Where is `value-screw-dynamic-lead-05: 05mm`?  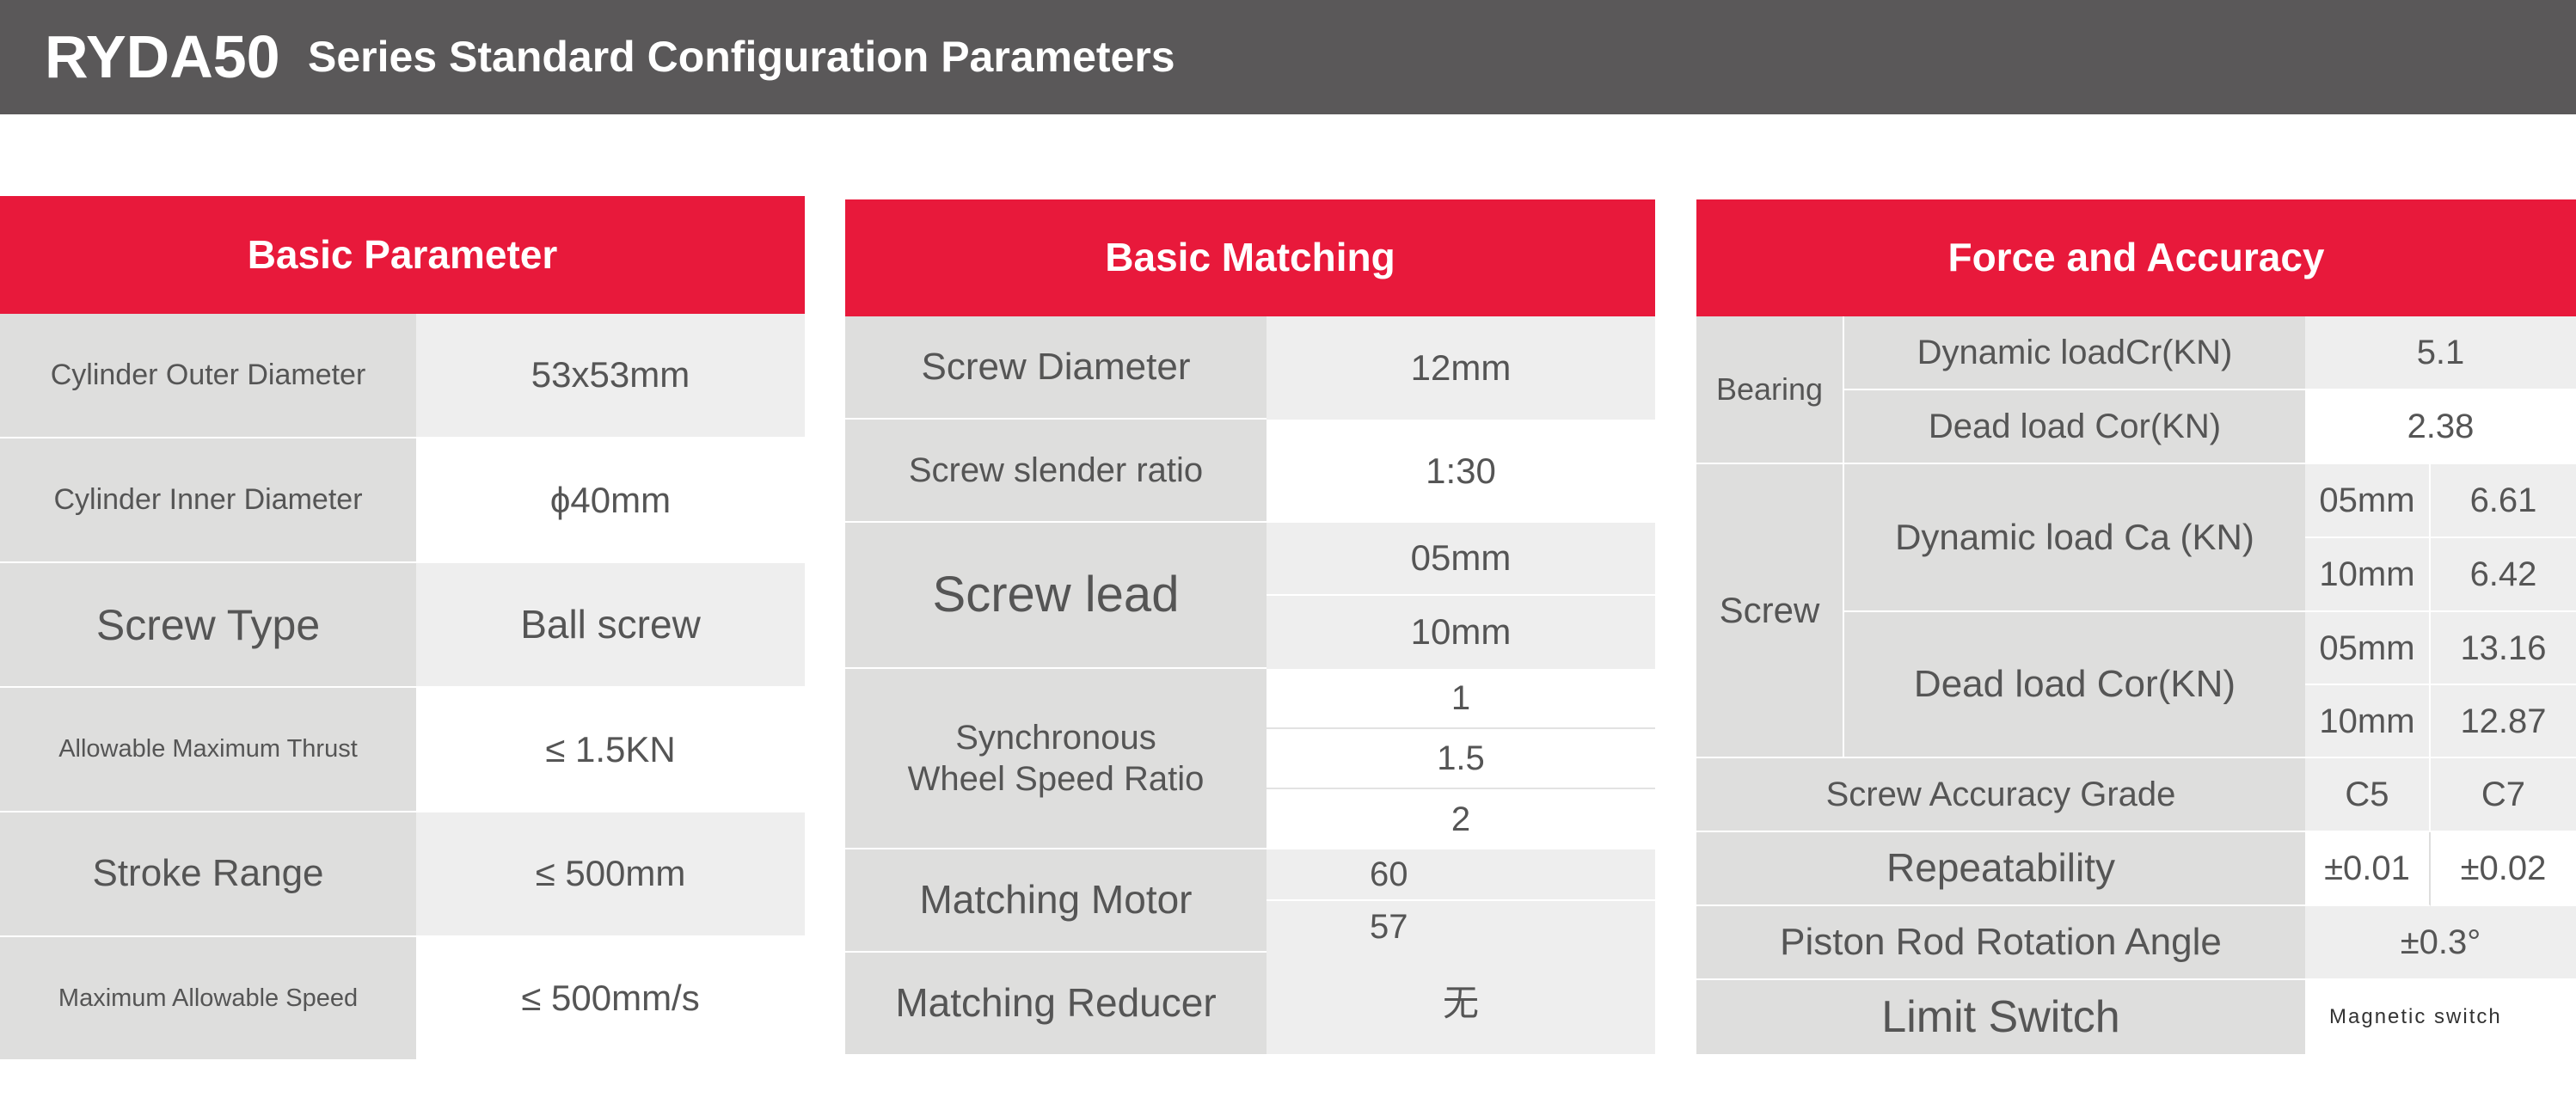
value-screw-dynamic-lead-05: 05mm is located at coordinates (2368, 501).